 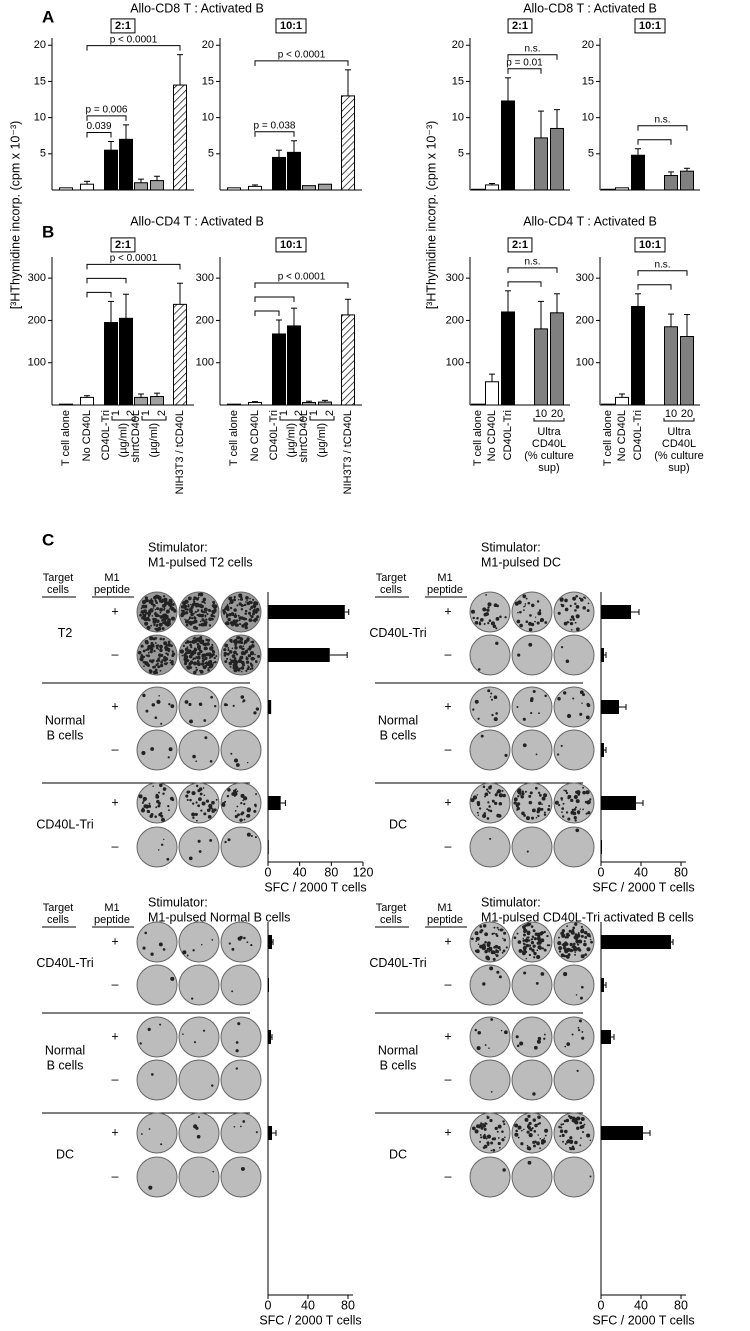 What do you see at coordinates (200, 562) in the screenshot?
I see `panel-title: M1-pulsed T2 cells` at bounding box center [200, 562].